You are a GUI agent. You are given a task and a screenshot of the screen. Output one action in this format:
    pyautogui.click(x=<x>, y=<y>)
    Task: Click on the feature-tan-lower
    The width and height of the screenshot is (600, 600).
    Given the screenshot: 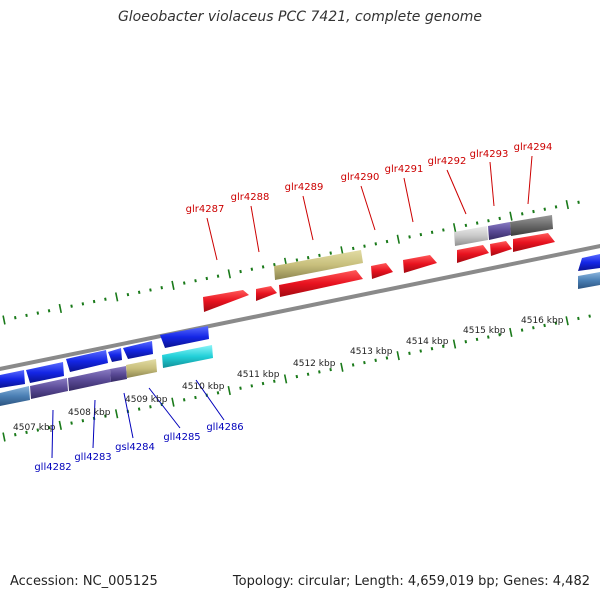 What is the action you would take?
    pyautogui.click(x=141, y=368)
    